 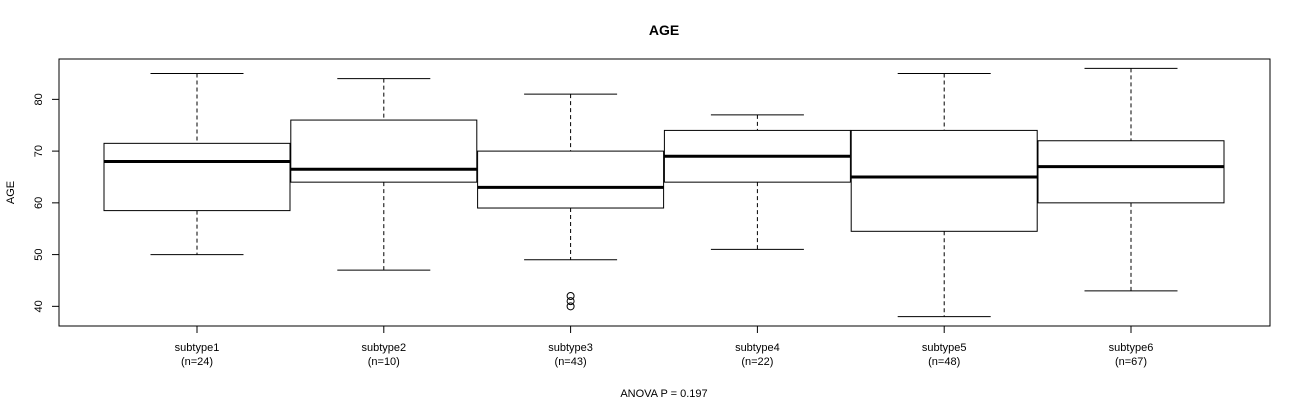 I want to click on chart-title: AGE, so click(x=664, y=30).